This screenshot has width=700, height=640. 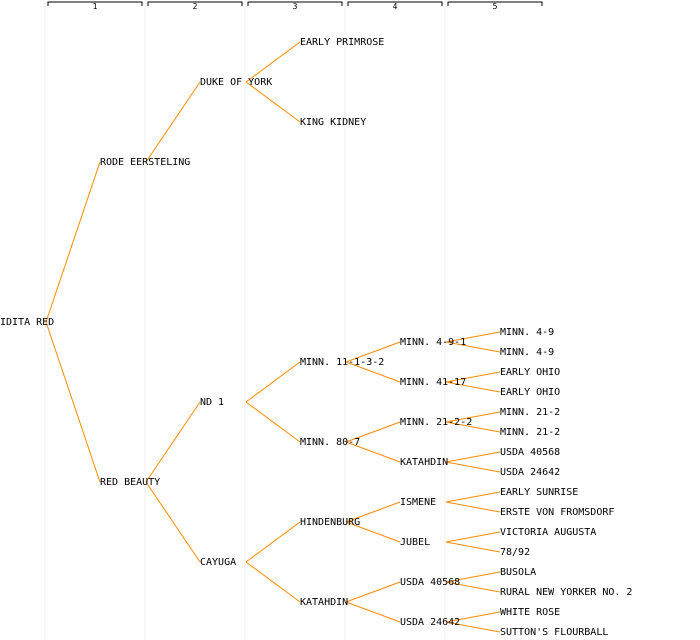 I want to click on pedigree-node-label: EARLY PRIMROSE, so click(x=342, y=42).